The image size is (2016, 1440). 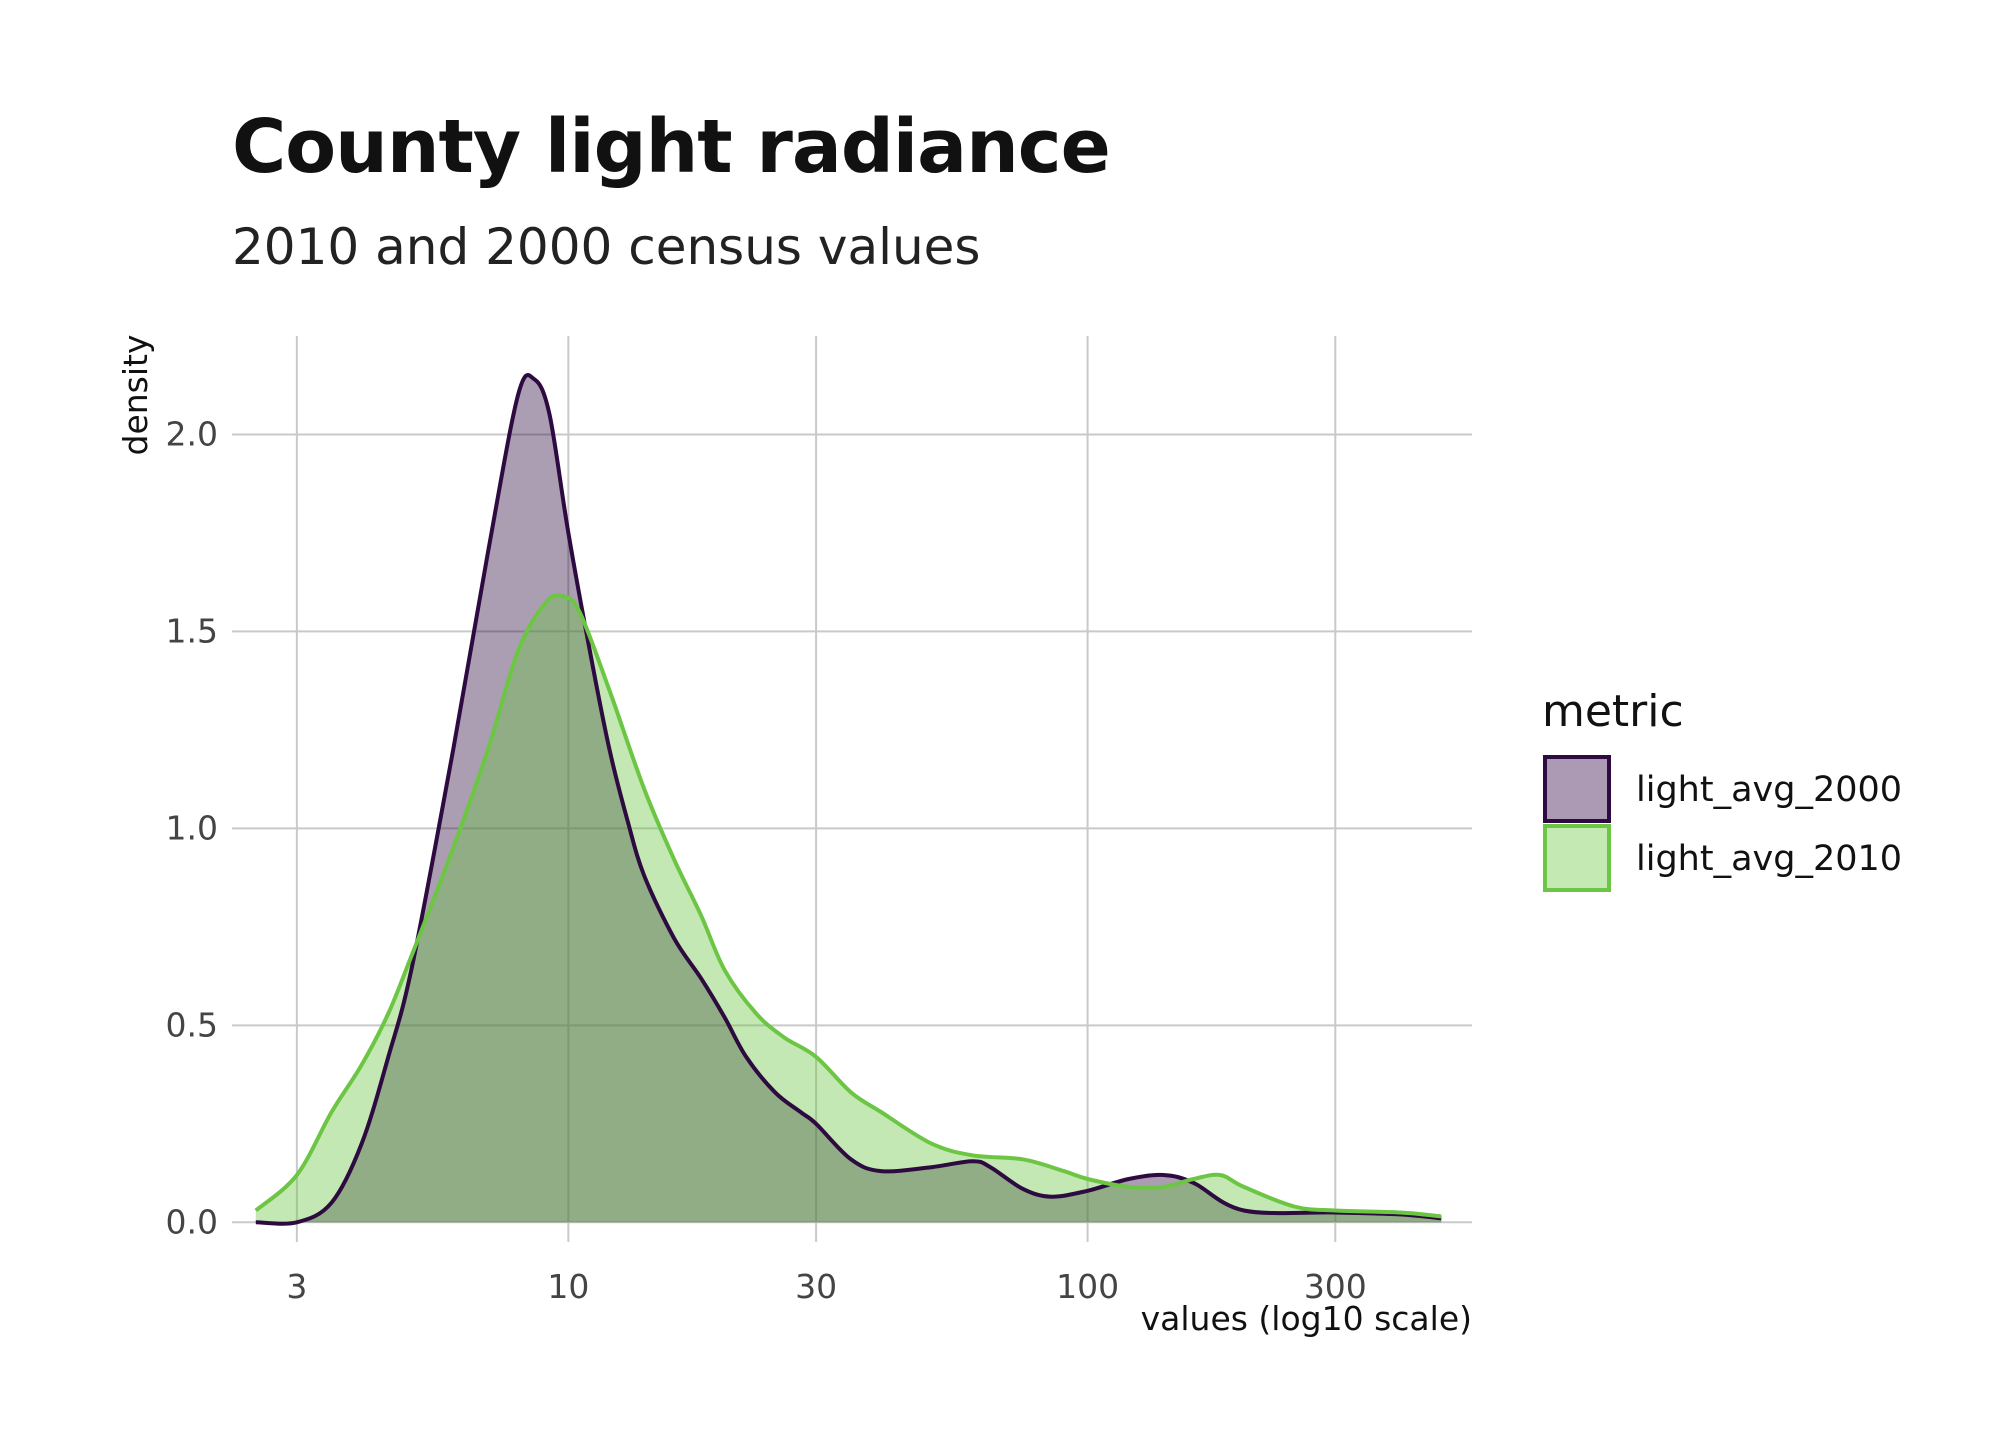 What do you see at coordinates (568, 1286) in the screenshot?
I see `x-tick-label: 10` at bounding box center [568, 1286].